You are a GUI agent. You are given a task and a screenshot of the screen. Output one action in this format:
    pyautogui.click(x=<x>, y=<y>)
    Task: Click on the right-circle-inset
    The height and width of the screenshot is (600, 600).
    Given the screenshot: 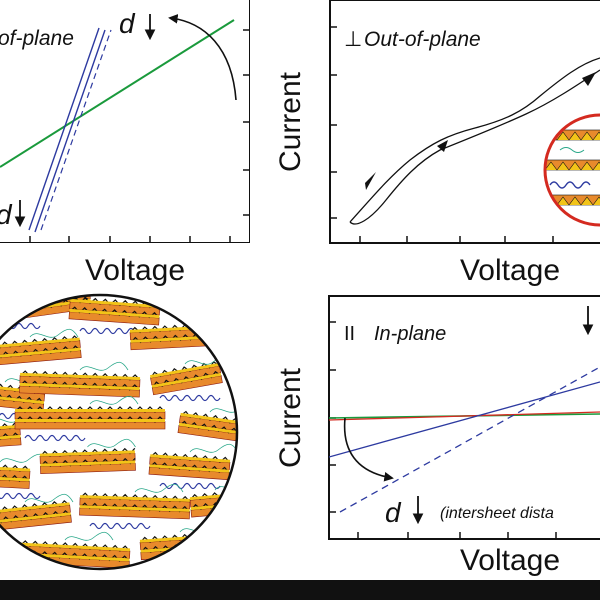 What is the action you would take?
    pyautogui.click(x=571, y=170)
    